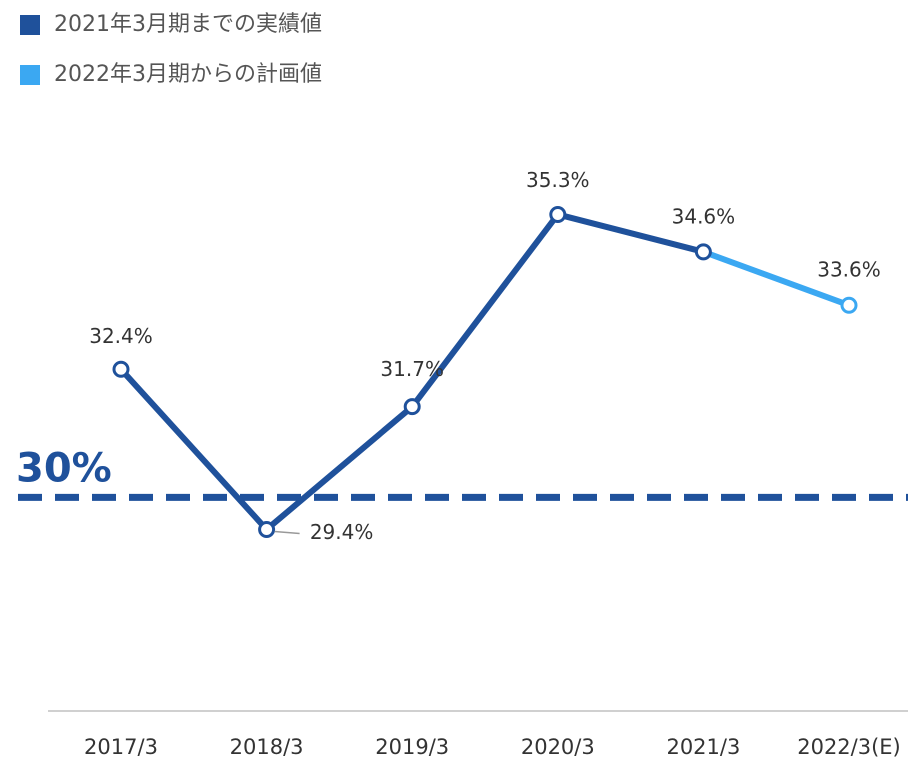 The width and height of the screenshot is (908, 761). I want to click on leader-line, so click(287, 532).